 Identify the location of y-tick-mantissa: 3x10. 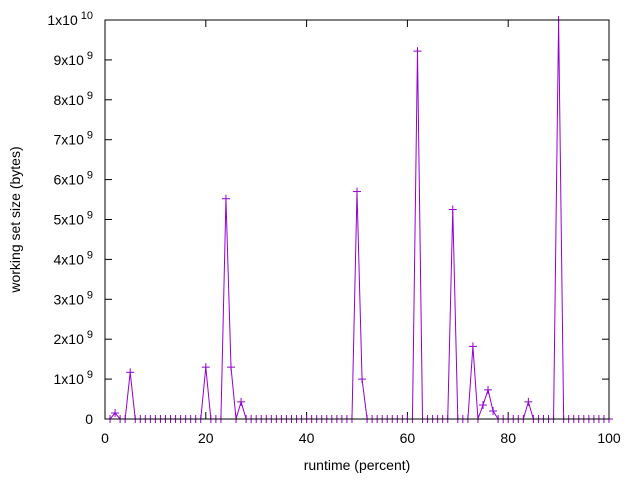
(69, 299).